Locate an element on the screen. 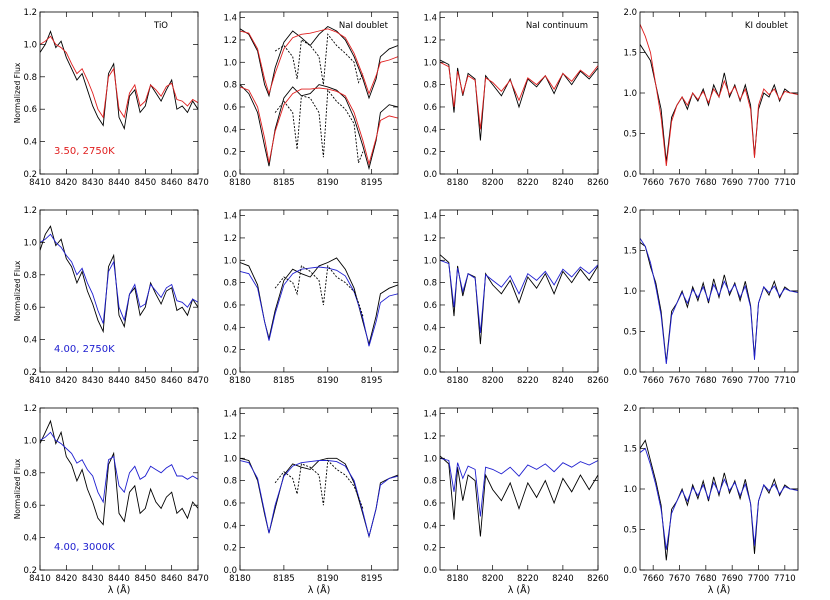 The height and width of the screenshot is (600, 830). y-tick-label: 0.5 is located at coordinates (630, 135).